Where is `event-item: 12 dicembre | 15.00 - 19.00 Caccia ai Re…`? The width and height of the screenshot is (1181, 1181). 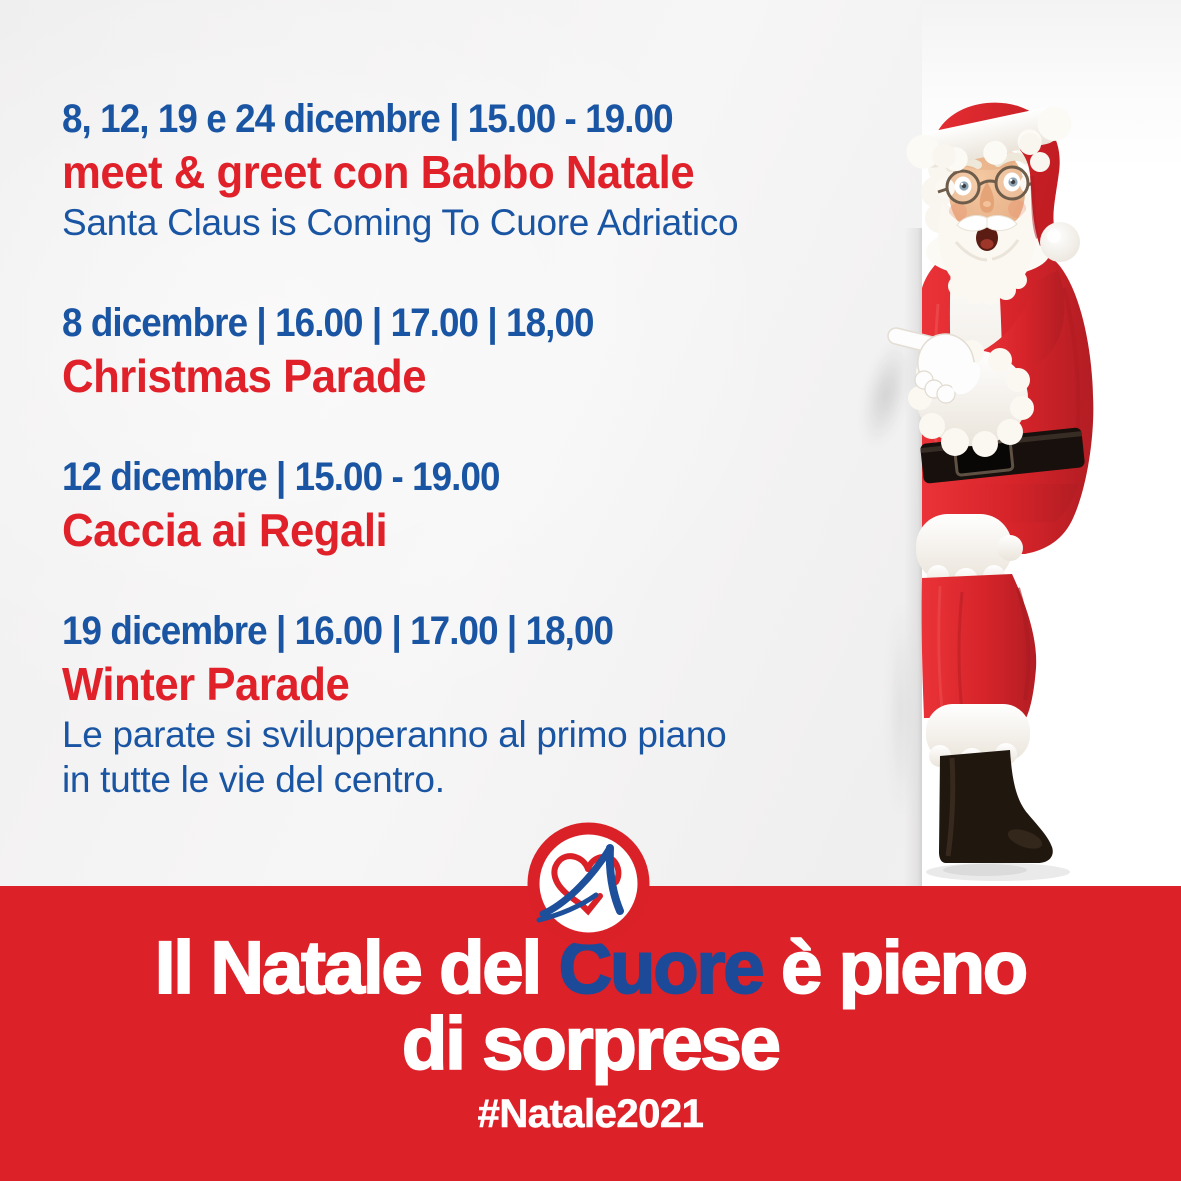
event-item: 12 dicembre | 15.00 - 19.00 Caccia ai Re… is located at coordinates (300, 505).